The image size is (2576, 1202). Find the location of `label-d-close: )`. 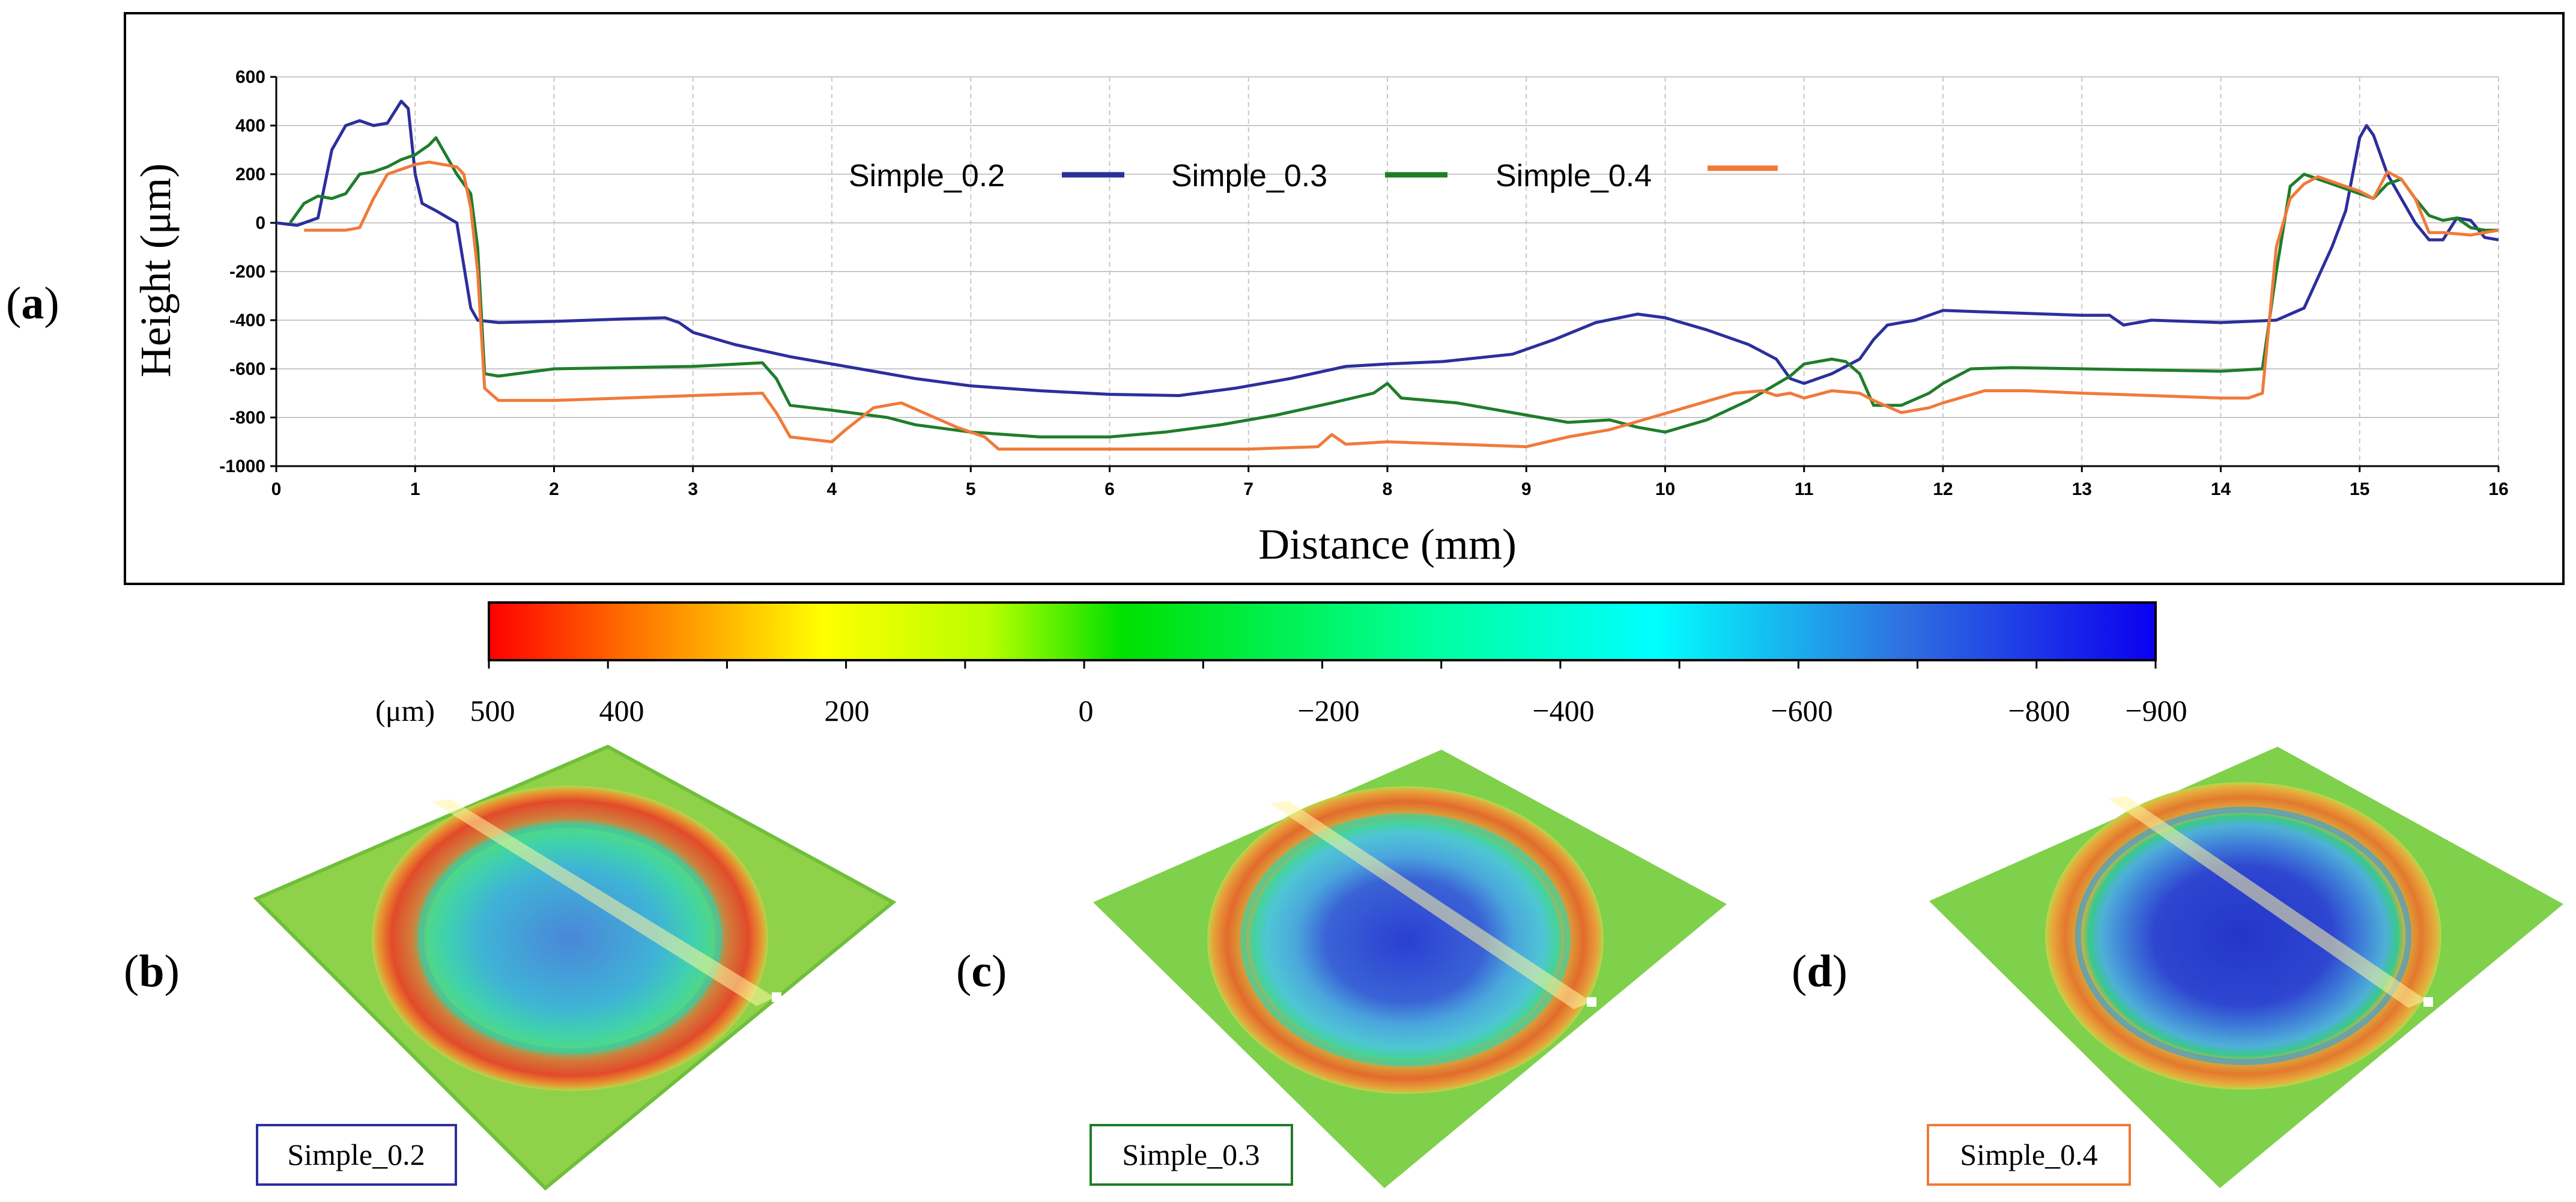

label-d-close: ) is located at coordinates (1839, 972).